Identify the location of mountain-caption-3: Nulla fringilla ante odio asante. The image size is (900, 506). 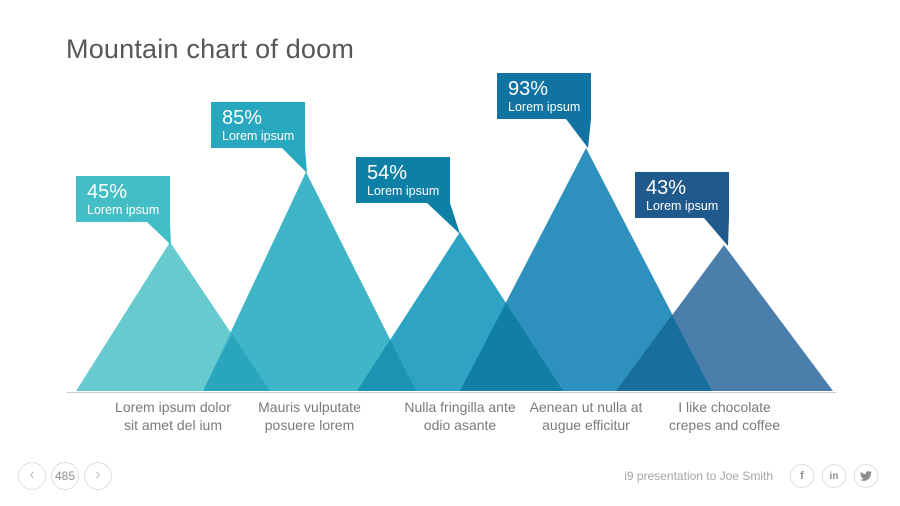
(460, 416).